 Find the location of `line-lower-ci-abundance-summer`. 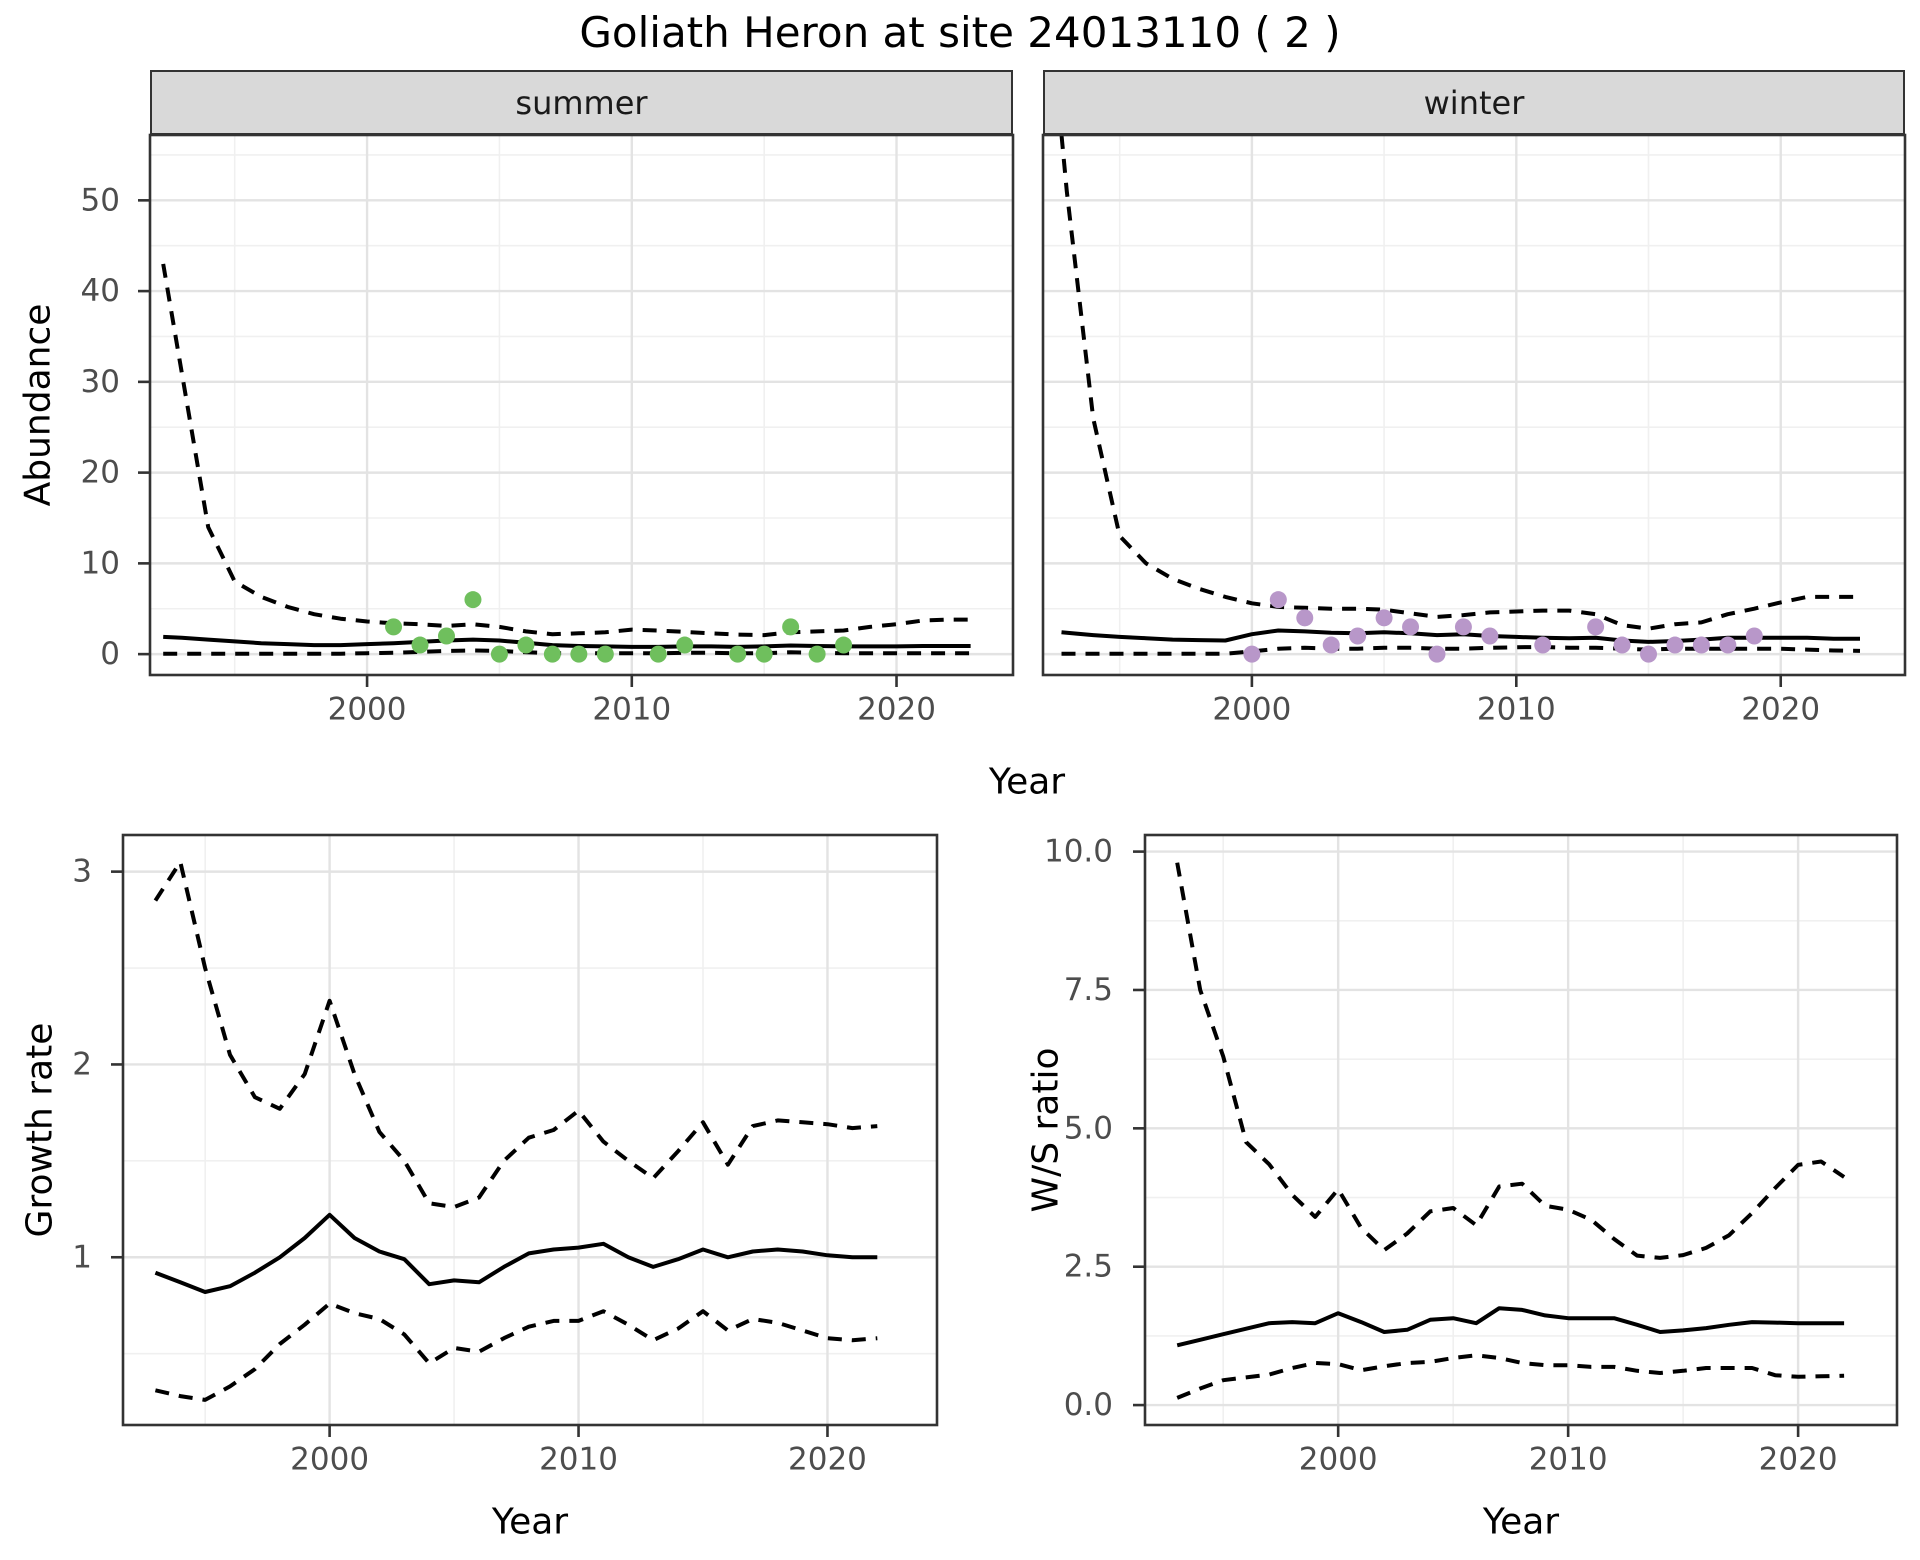

line-lower-ci-abundance-summer is located at coordinates (567, 652).